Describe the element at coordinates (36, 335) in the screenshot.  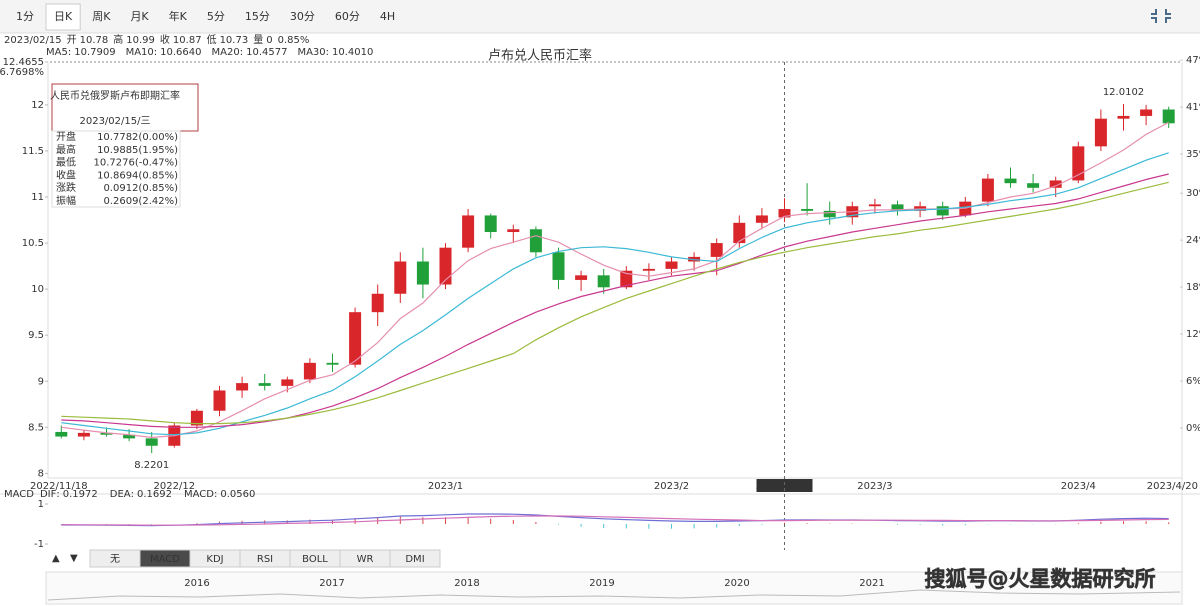
I see `y-tick-label: 9.5` at that location.